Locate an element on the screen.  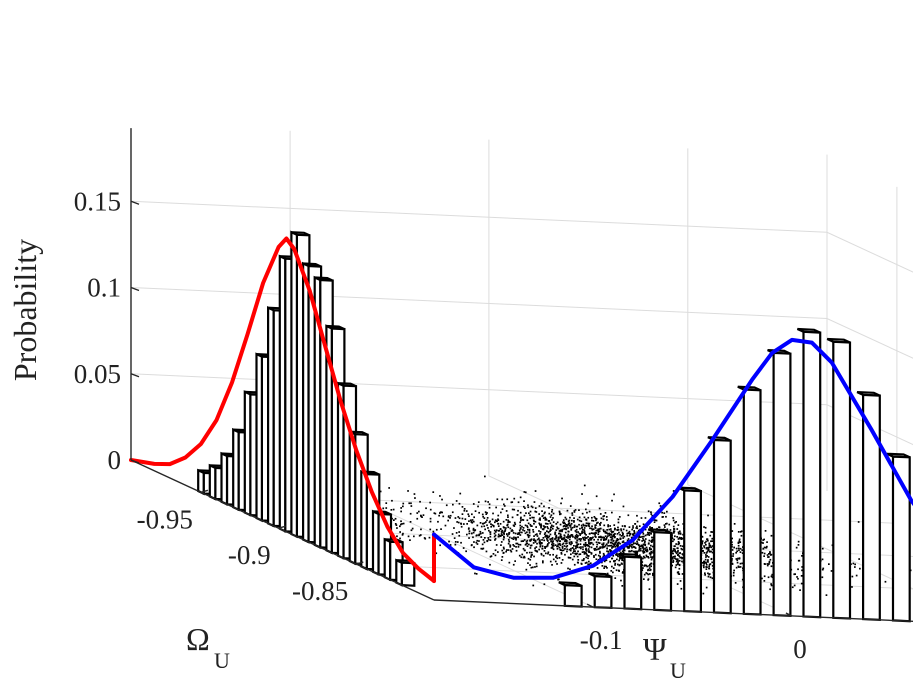
psi-tick-mark is located at coordinates (590, 605).